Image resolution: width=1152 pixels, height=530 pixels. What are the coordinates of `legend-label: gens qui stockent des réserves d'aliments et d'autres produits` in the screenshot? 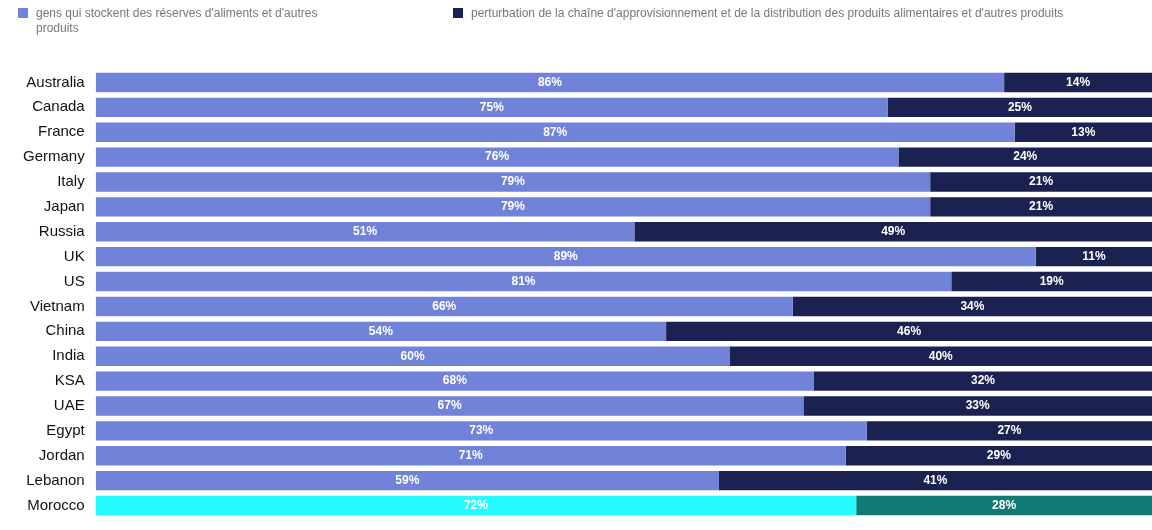 It's located at (177, 21).